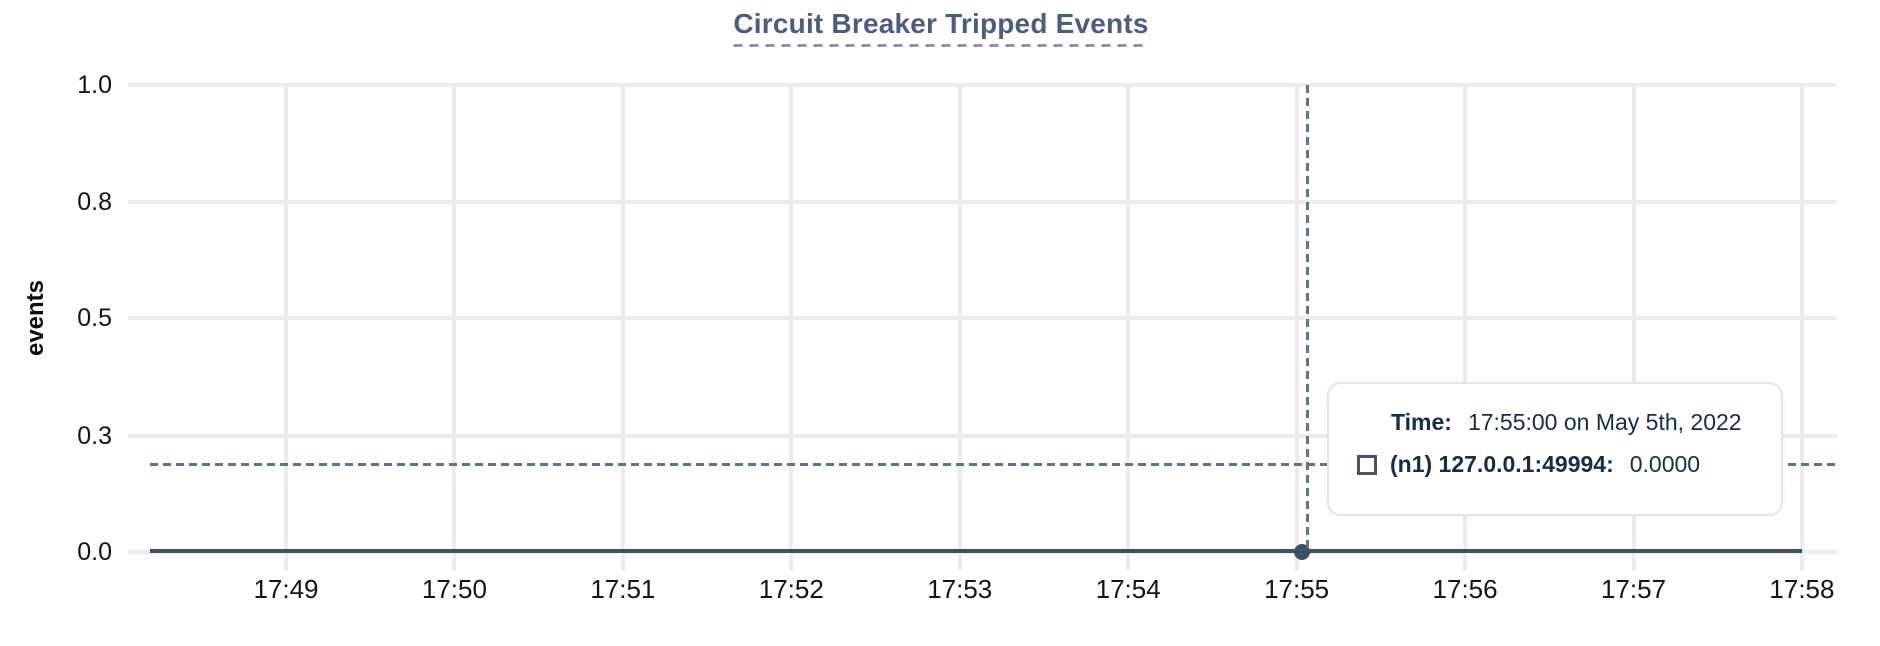 The height and width of the screenshot is (646, 1880). Describe the element at coordinates (94, 436) in the screenshot. I see `y-tick-label: 0.3` at that location.